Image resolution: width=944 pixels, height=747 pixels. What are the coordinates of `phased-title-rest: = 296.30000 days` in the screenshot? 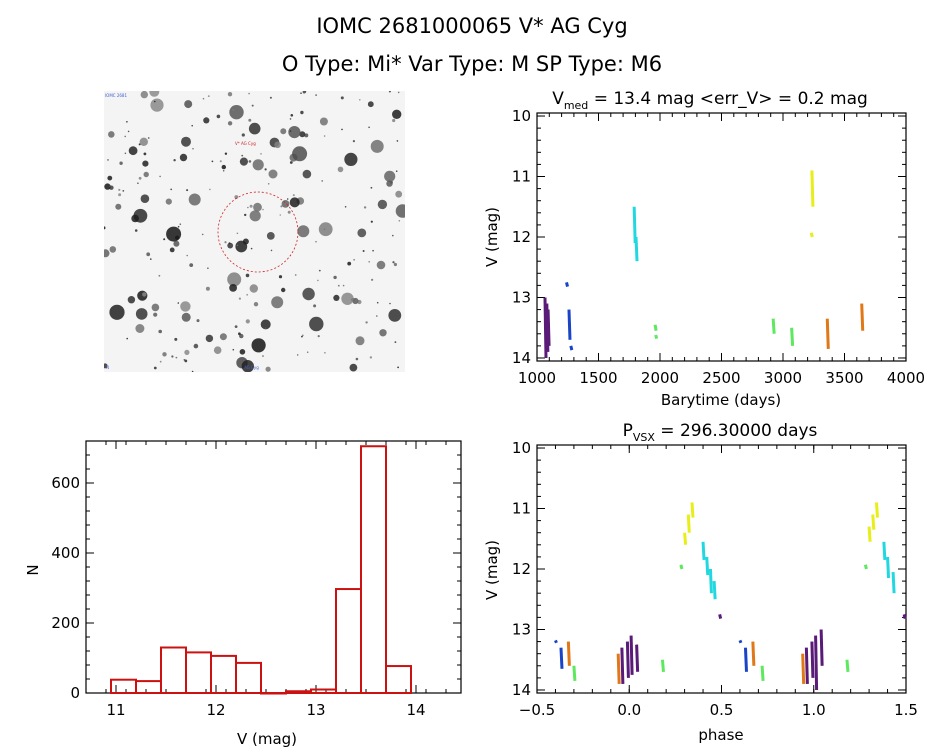 It's located at (736, 431).